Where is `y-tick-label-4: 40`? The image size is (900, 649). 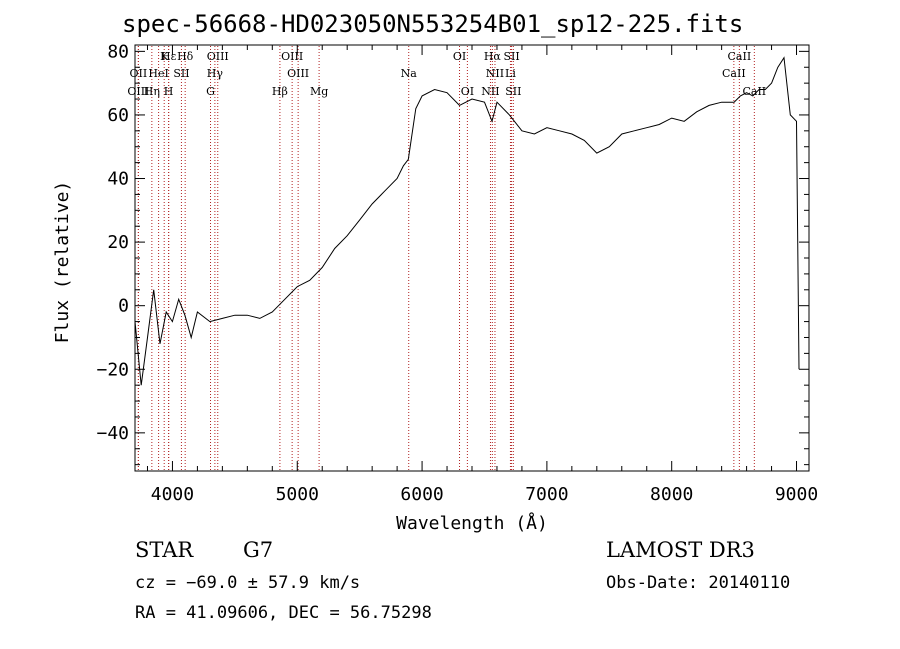 y-tick-label-4: 40 is located at coordinates (118, 179).